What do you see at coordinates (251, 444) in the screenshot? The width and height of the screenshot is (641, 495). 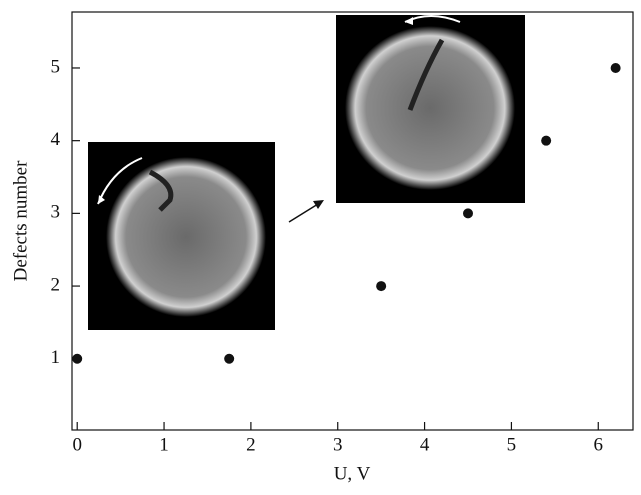 I see `x-tick-label: 2` at bounding box center [251, 444].